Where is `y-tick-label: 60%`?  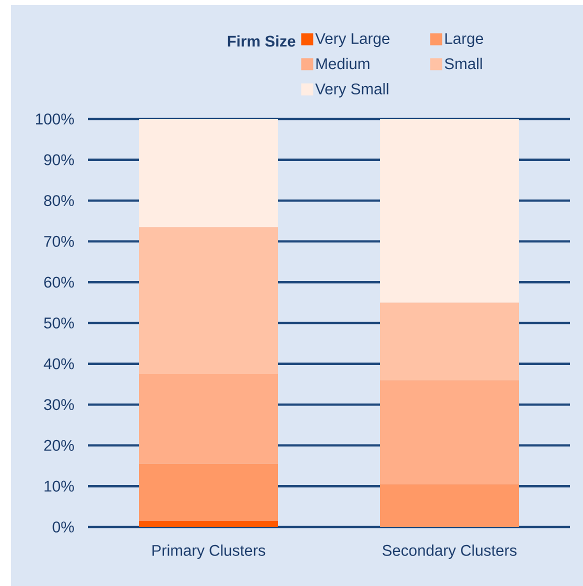
y-tick-label: 60% is located at coordinates (59, 282).